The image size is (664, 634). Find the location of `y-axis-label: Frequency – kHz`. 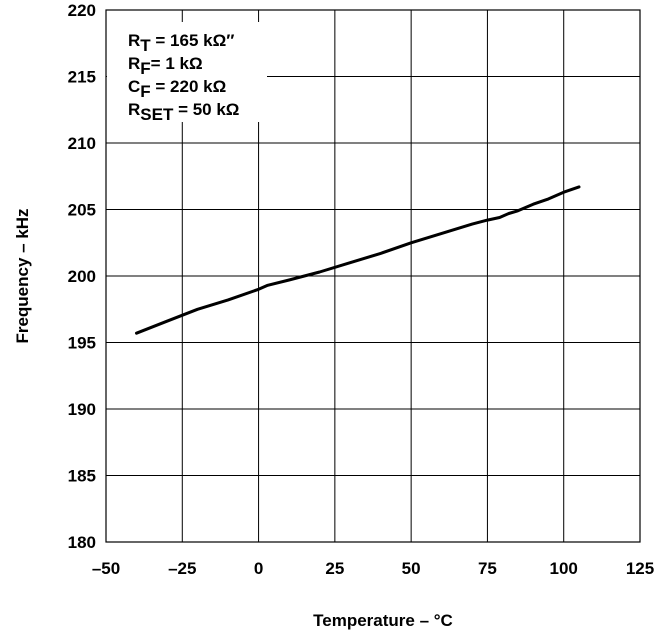

y-axis-label: Frequency – kHz is located at coordinates (22, 275).